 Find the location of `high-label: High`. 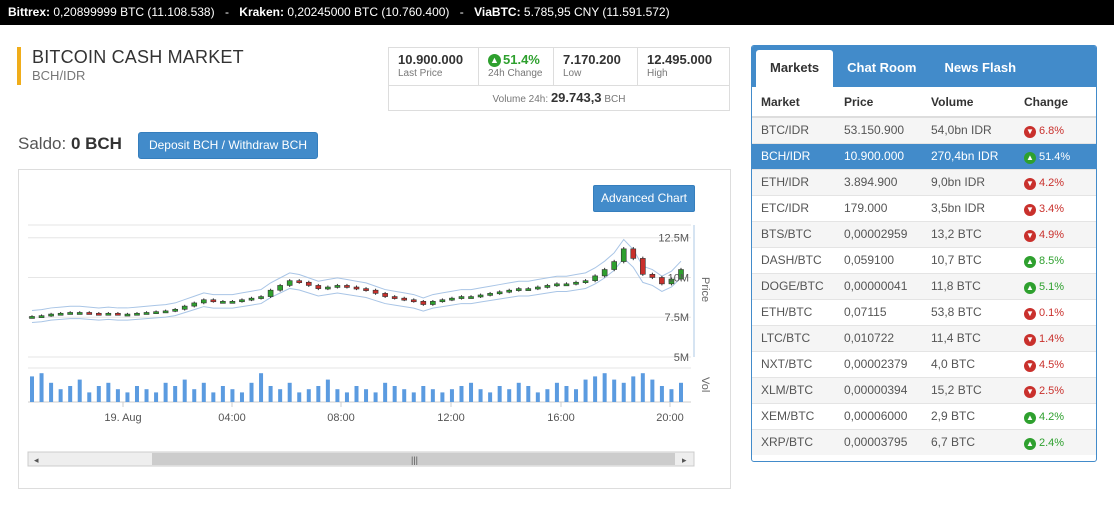

high-label: High is located at coordinates (657, 73).